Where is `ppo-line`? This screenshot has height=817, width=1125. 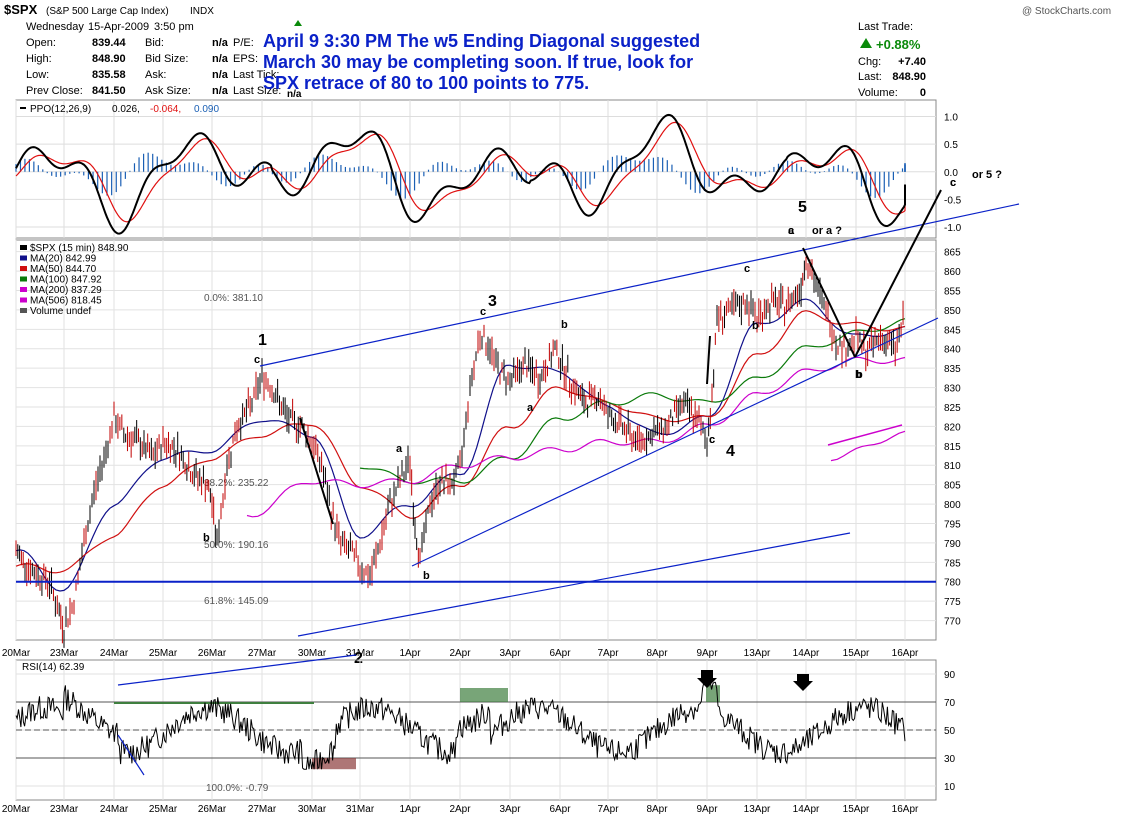 ppo-line is located at coordinates (460, 174).